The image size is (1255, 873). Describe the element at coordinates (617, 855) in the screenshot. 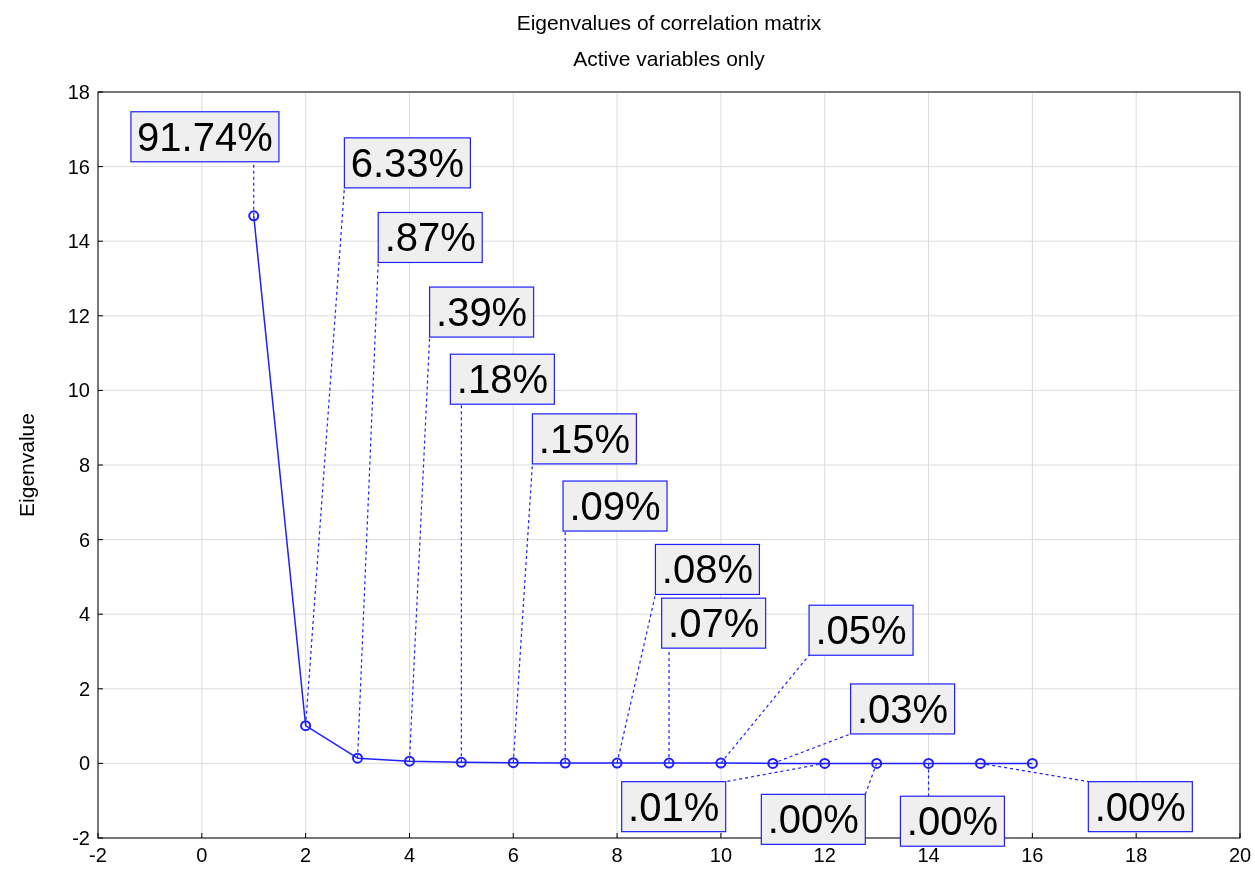

I see `x-tick-label: 8` at that location.